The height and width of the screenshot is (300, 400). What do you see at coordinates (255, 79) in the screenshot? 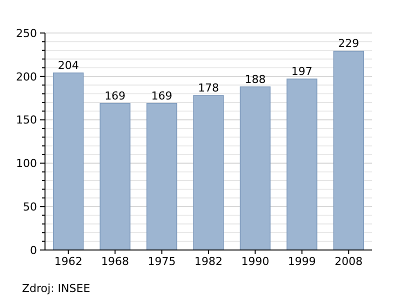
I see `data-label: 188` at bounding box center [255, 79].